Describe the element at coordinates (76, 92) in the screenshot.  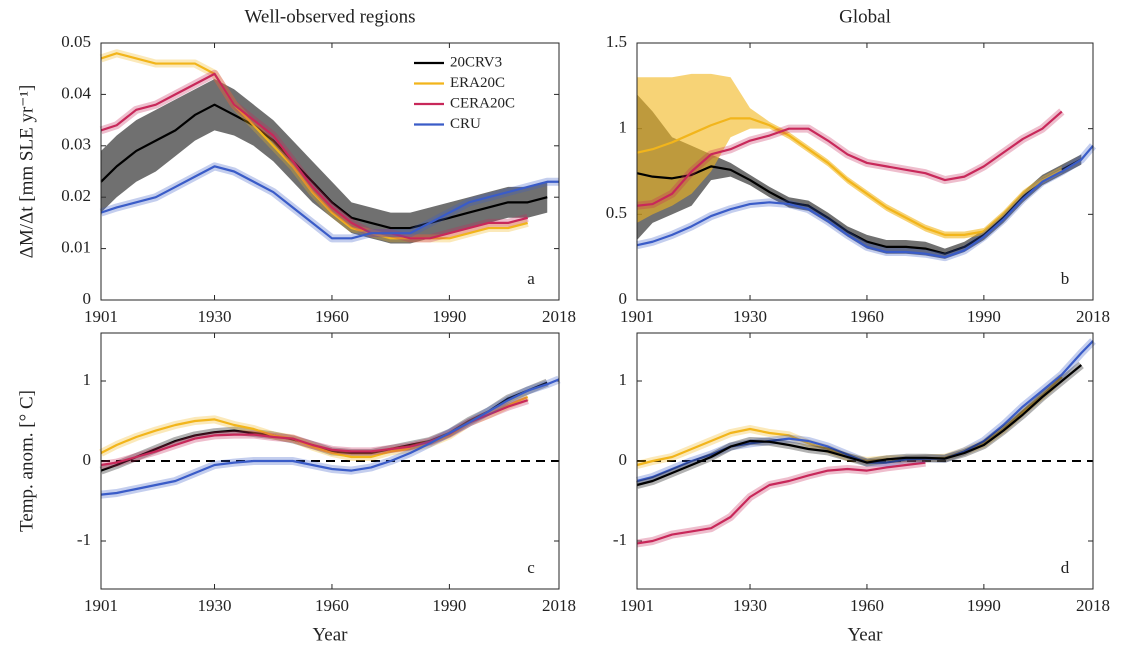
I see `y-tick-label: 0.04` at that location.